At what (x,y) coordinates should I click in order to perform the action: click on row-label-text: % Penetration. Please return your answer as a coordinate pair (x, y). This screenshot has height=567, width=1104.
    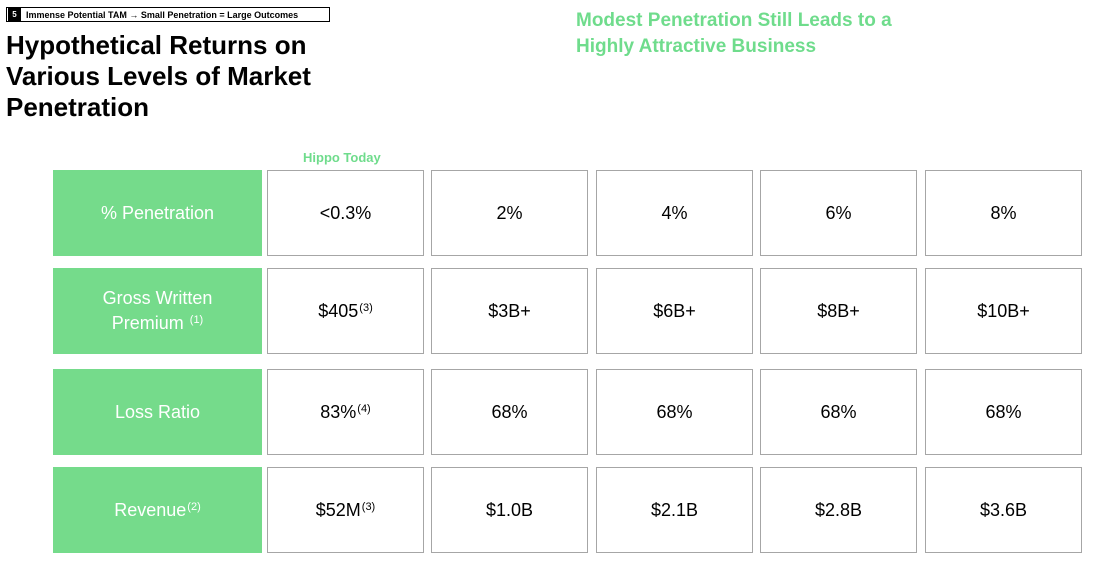
    Looking at the image, I should click on (157, 212).